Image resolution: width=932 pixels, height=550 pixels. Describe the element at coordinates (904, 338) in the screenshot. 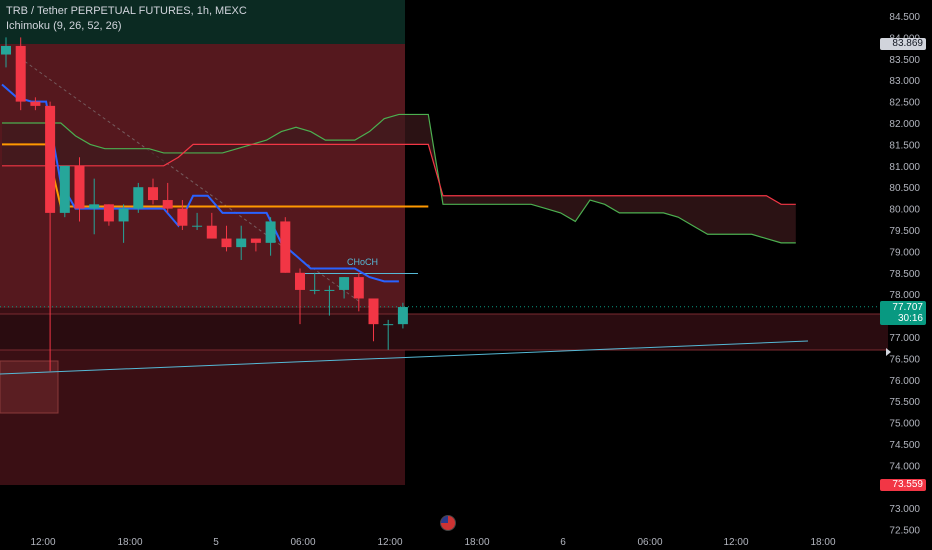

I see `price-tick-label: 77.000` at that location.